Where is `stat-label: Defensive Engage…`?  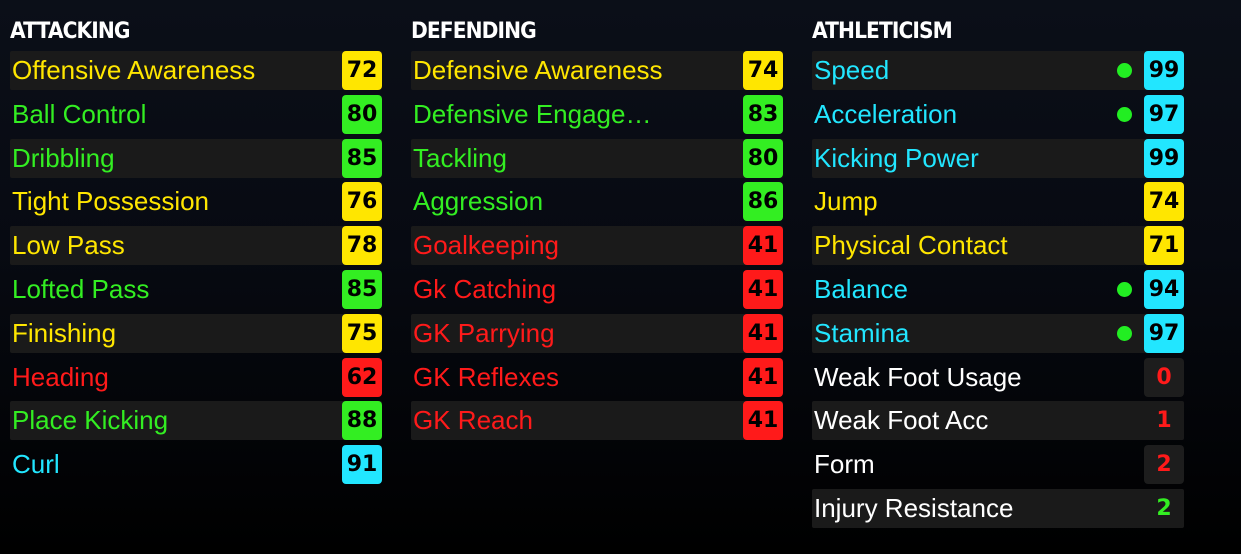 stat-label: Defensive Engage… is located at coordinates (532, 113).